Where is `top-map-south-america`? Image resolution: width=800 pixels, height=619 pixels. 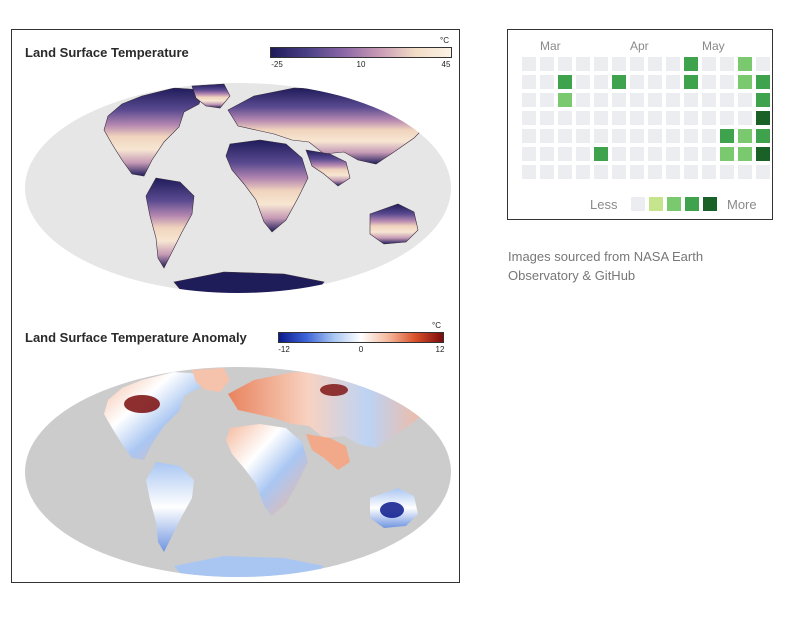 top-map-south-america is located at coordinates (170, 223).